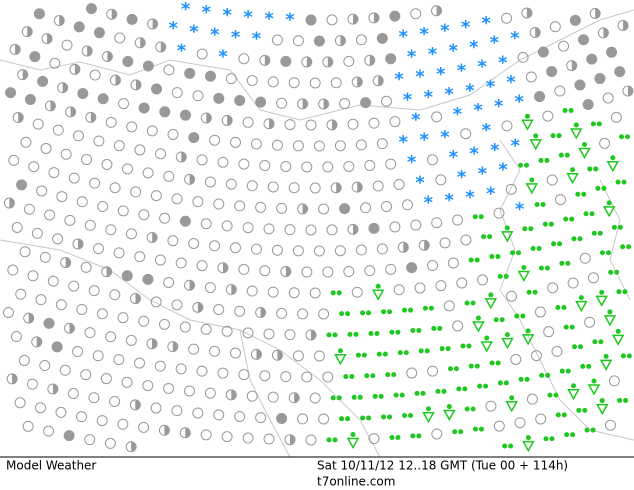 This screenshot has width=634, height=490. I want to click on site-label: t7online.com, so click(356, 482).